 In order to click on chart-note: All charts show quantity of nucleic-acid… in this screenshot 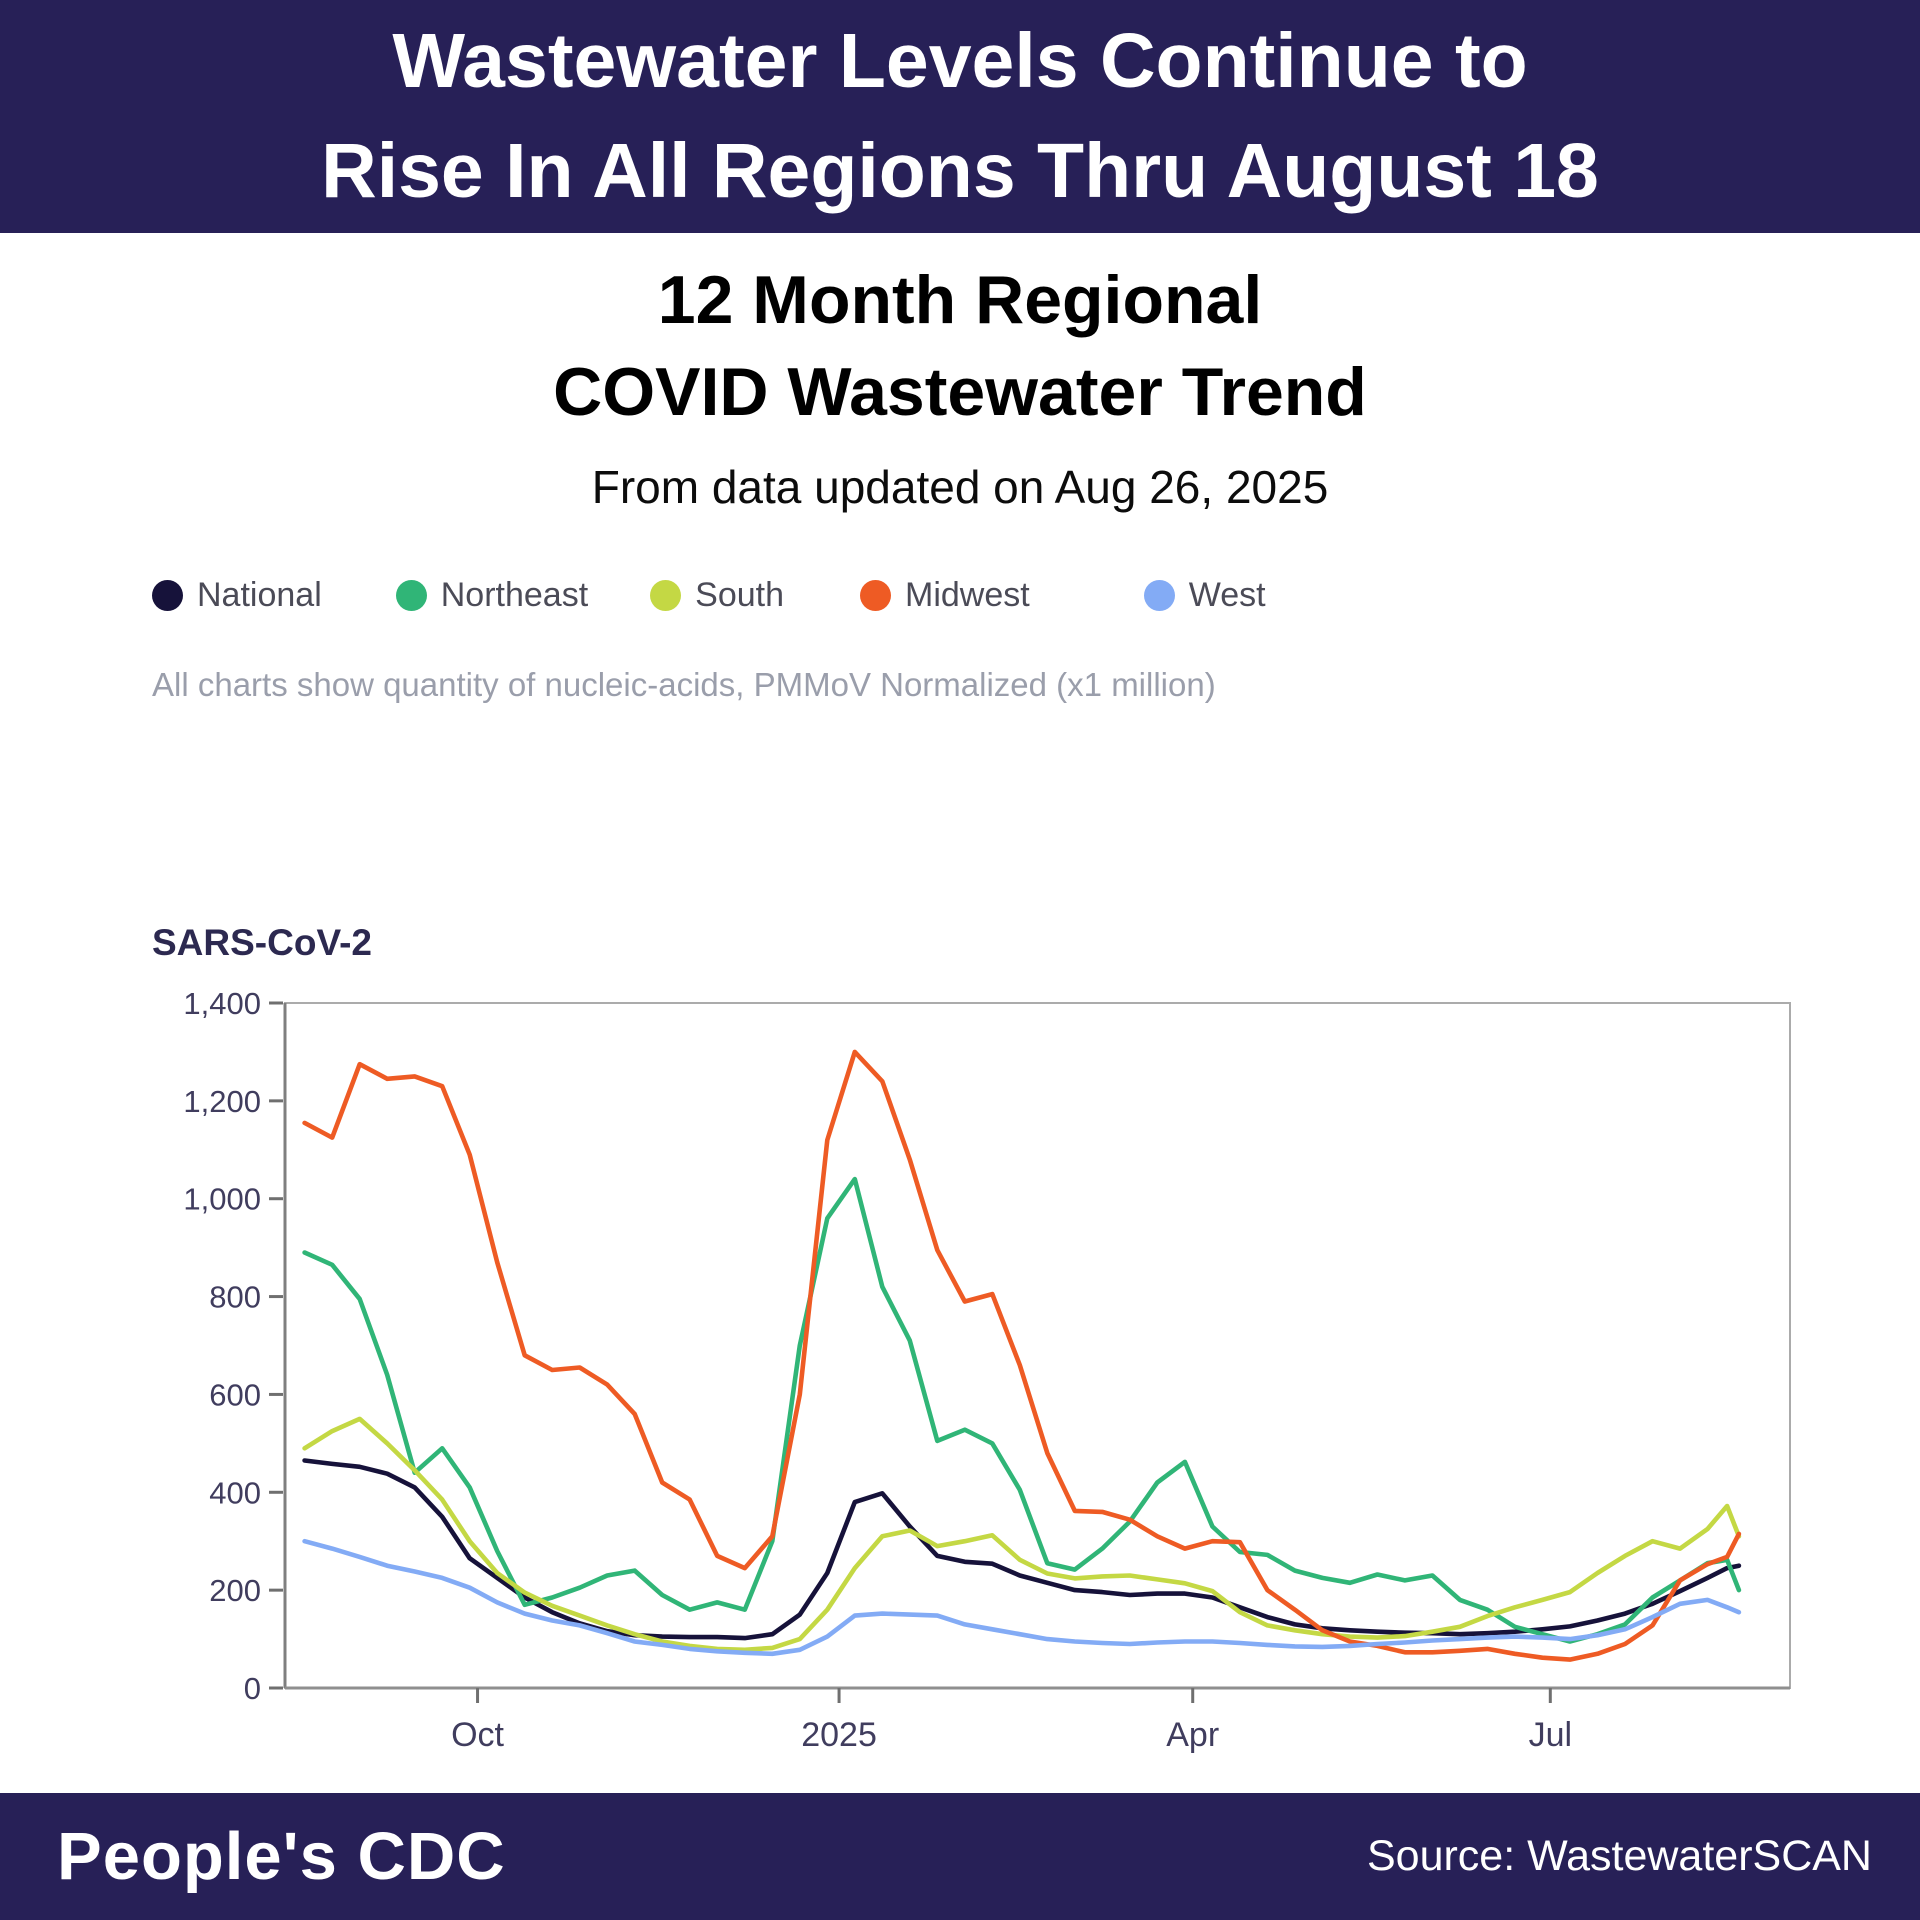, I will do `click(684, 684)`.